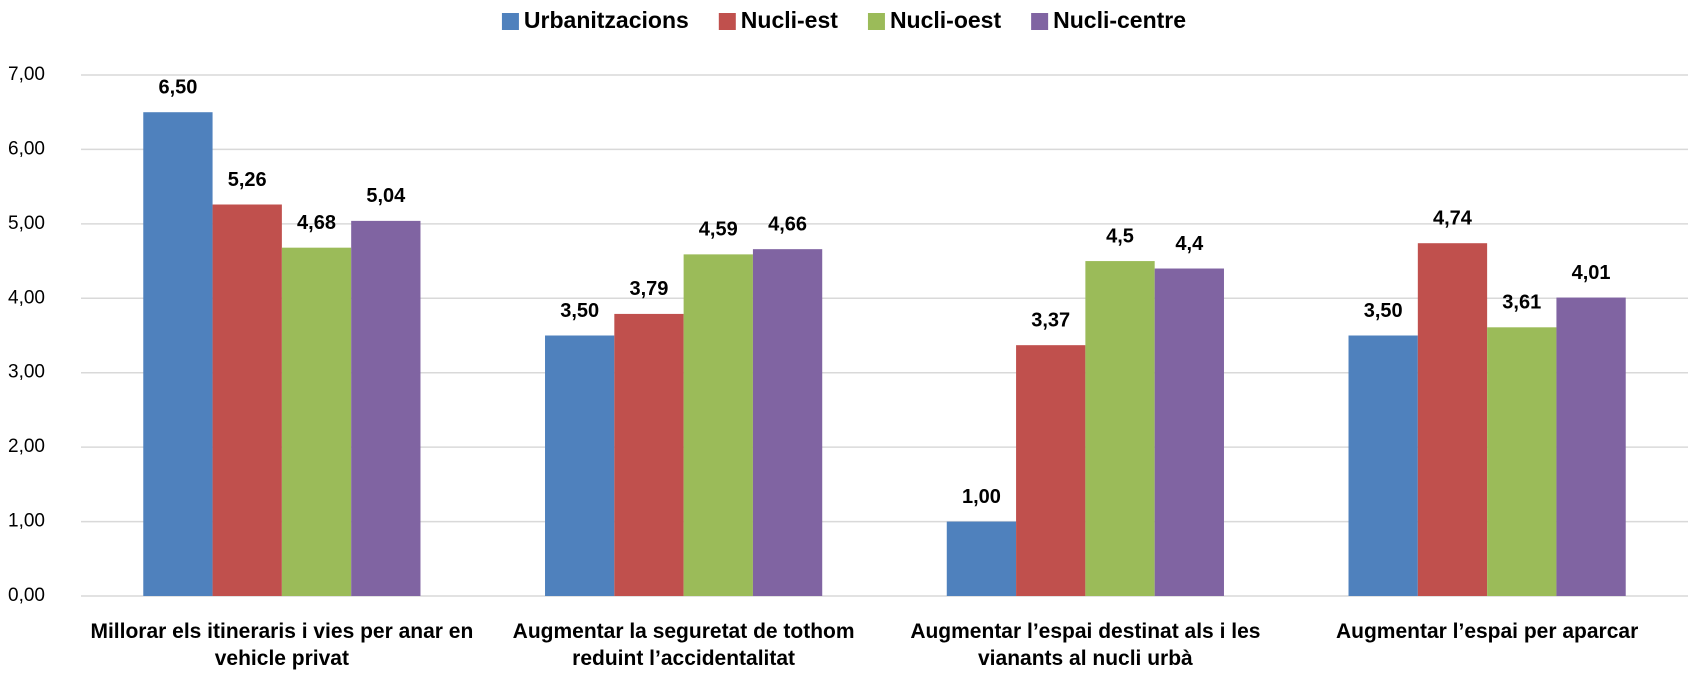 This screenshot has width=1688, height=680. I want to click on value-label: 4,01, so click(1591, 273).